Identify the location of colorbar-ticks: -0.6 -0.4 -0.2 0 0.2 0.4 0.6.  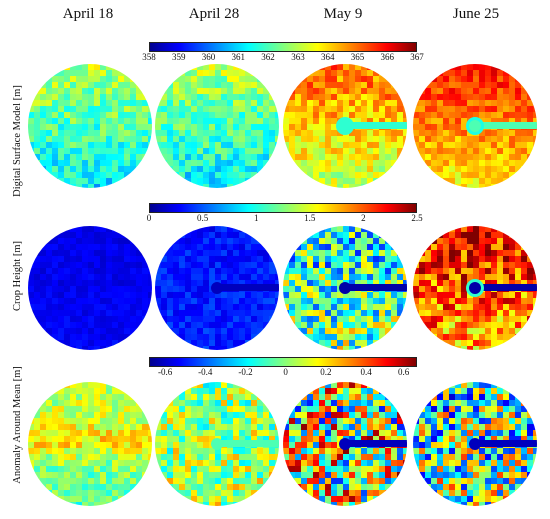
(283, 373).